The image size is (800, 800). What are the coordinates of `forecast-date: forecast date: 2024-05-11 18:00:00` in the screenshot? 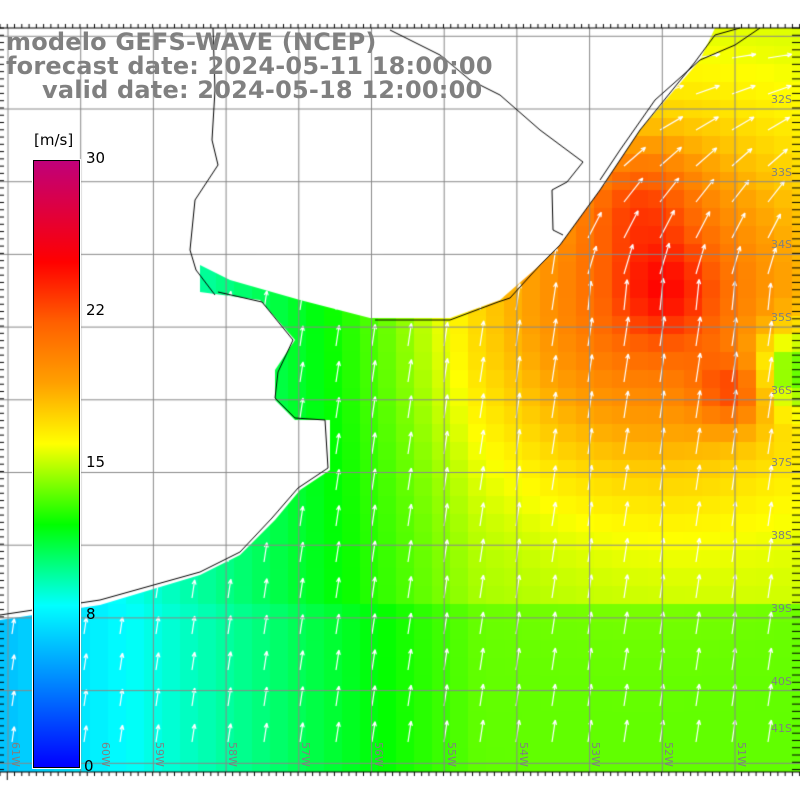 It's located at (249, 66).